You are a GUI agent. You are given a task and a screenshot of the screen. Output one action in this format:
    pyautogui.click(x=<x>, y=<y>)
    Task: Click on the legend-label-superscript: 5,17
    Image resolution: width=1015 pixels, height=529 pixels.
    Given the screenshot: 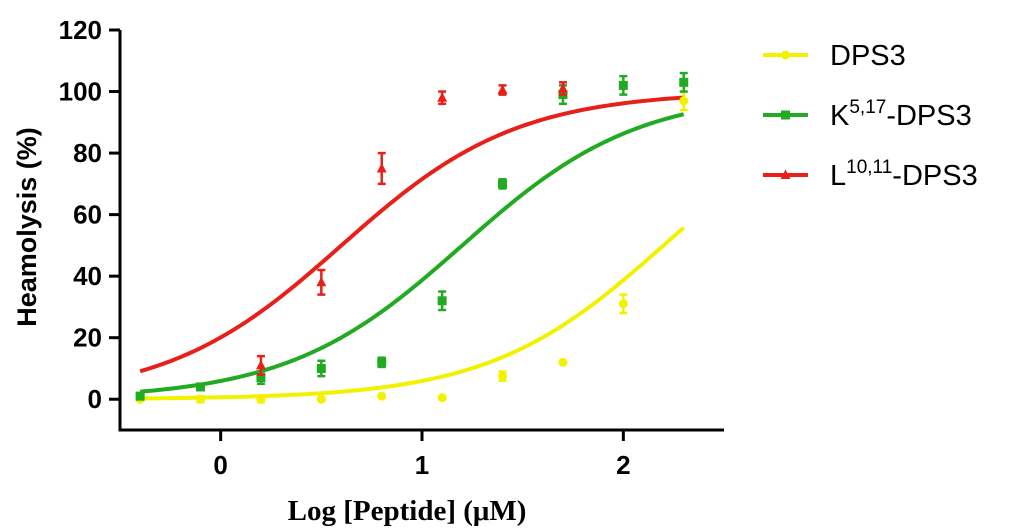 What is the action you would take?
    pyautogui.click(x=867, y=107)
    